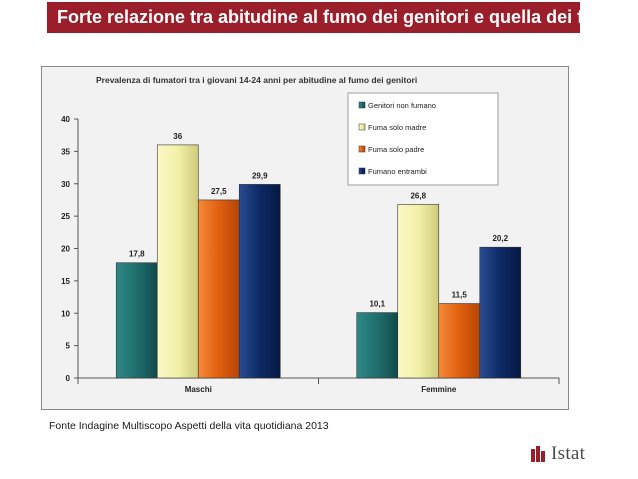 This screenshot has height=479, width=638. I want to click on y-axis: 0 5 10 15 20 25 30 35 40, so click(70, 249).